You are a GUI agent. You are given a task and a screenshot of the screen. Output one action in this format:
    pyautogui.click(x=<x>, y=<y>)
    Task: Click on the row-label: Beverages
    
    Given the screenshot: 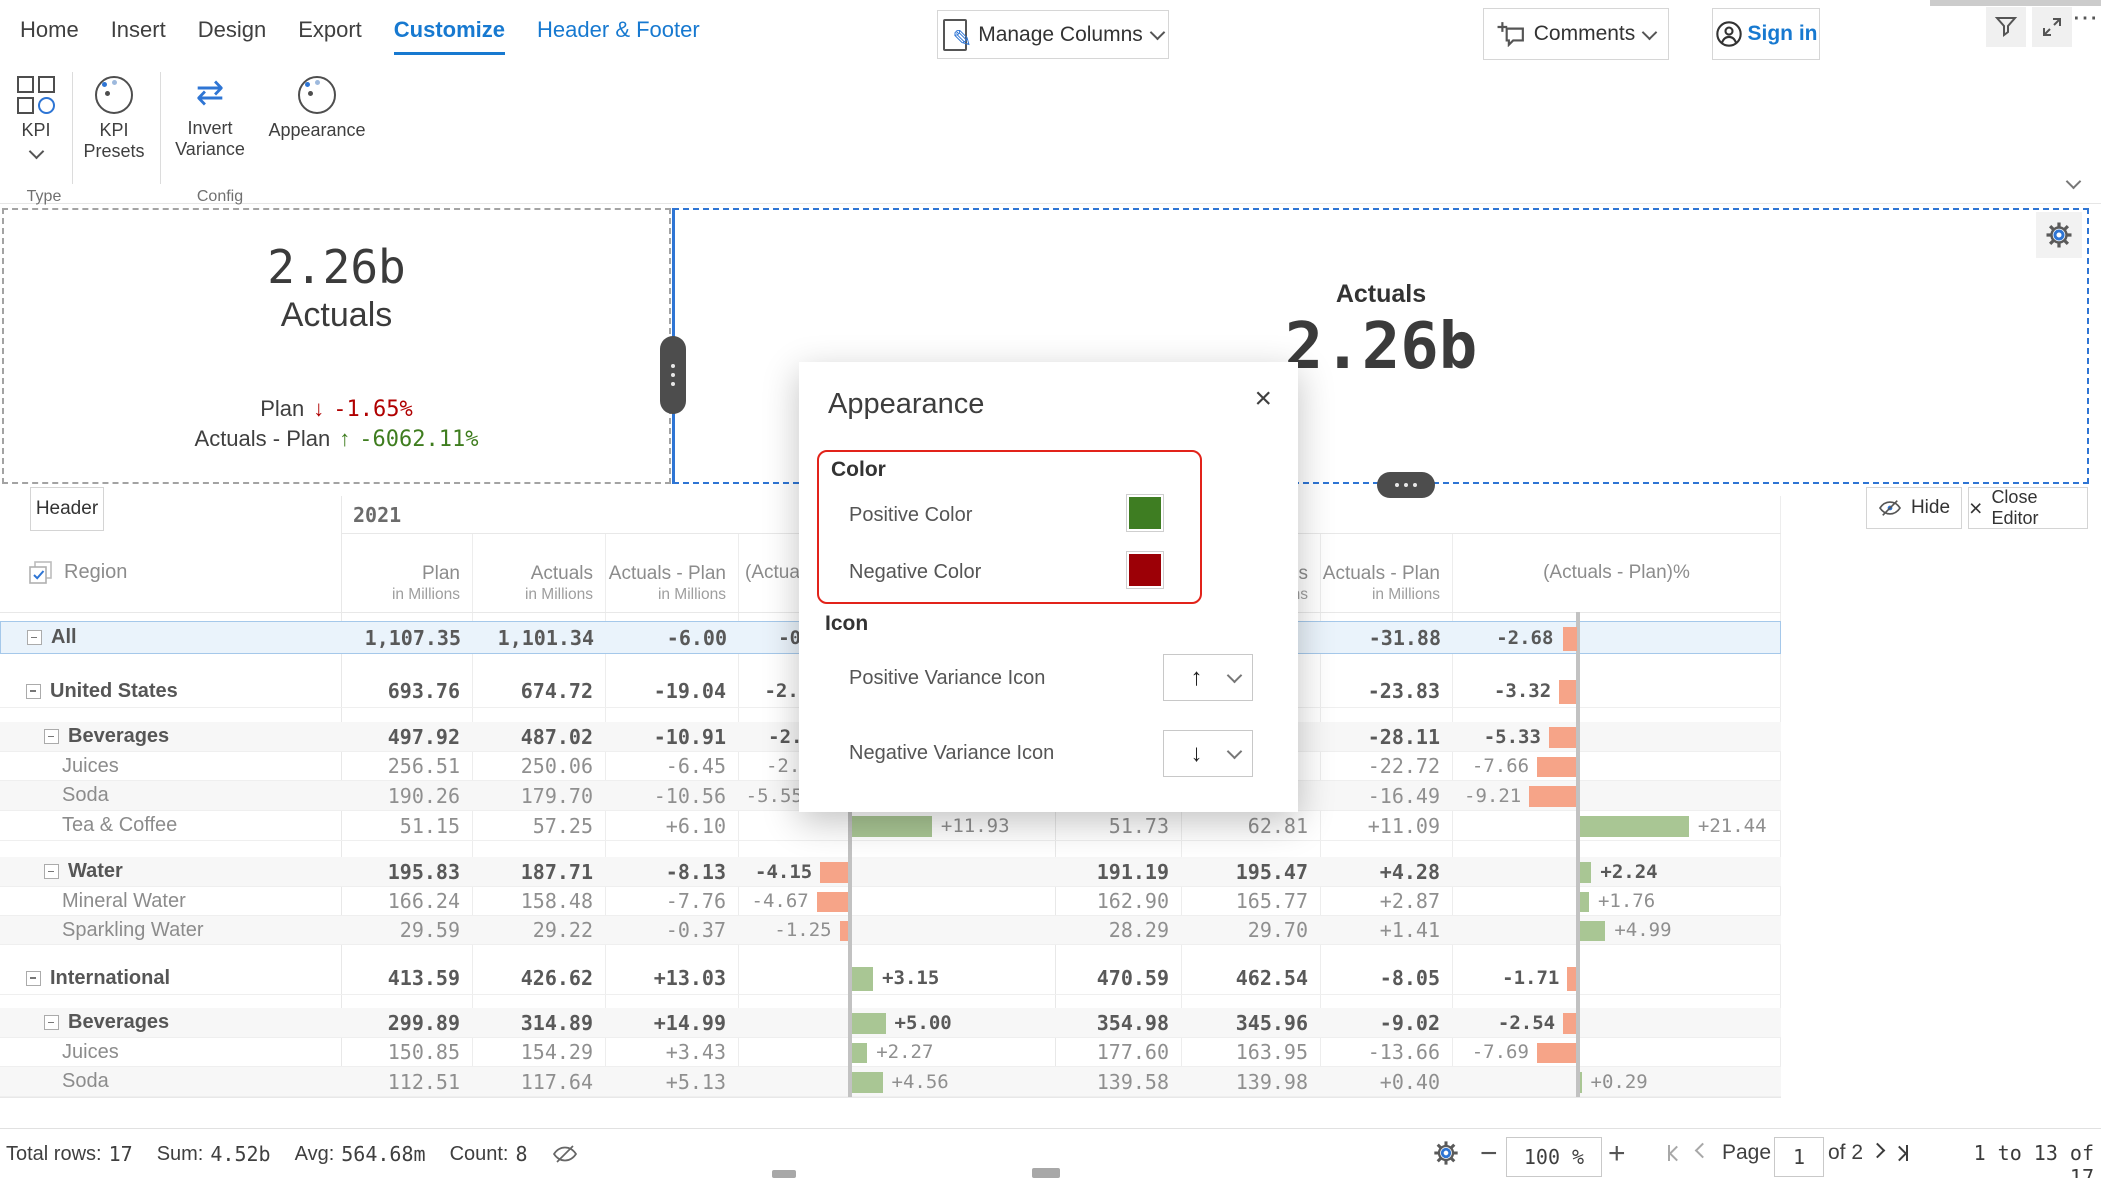 What is the action you would take?
    pyautogui.click(x=170, y=1022)
    